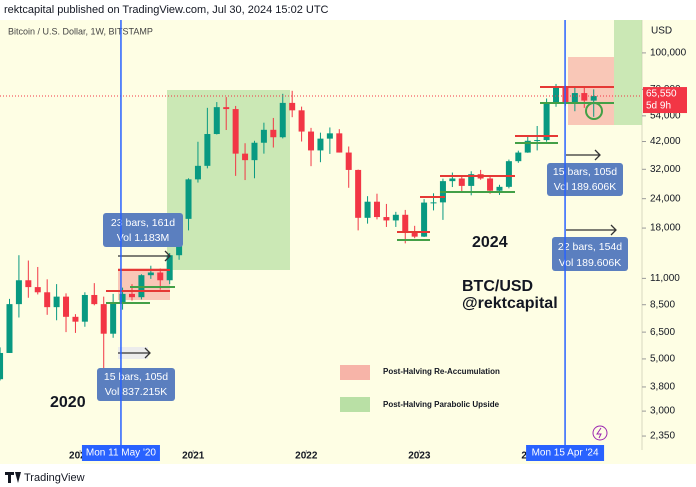 The width and height of the screenshot is (696, 487). What do you see at coordinates (80, 31) in the screenshot?
I see `chart-title: Bitcoin / U.S. Dollar, 1W, BITSTAMP` at bounding box center [80, 31].